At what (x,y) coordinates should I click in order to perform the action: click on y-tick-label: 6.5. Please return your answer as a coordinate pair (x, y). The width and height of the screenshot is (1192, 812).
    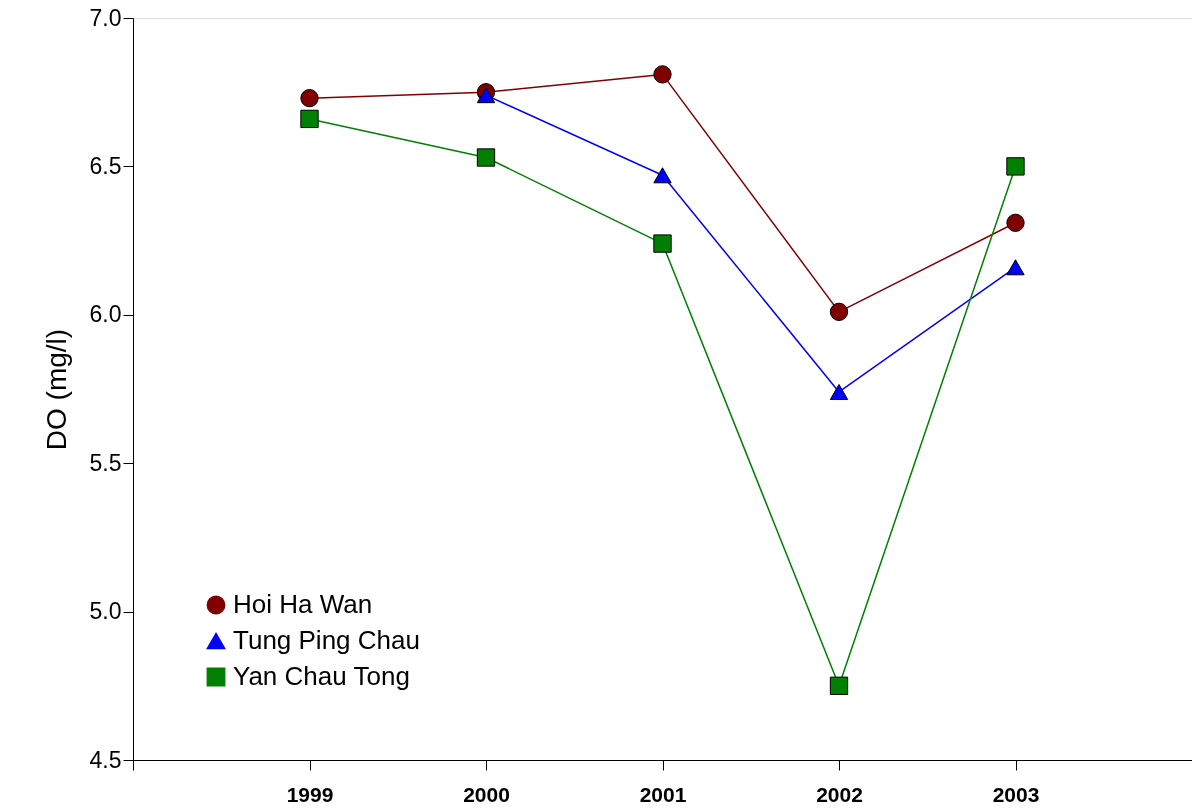
    Looking at the image, I should click on (105, 165).